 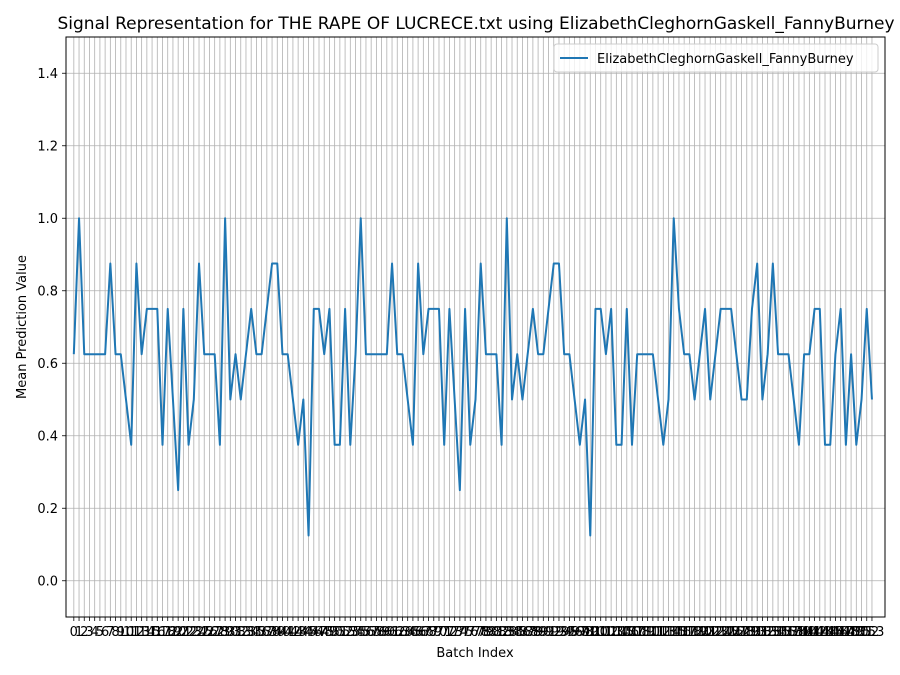 What do you see at coordinates (240, 632) in the screenshot?
I see `x-tick-label: 32` at bounding box center [240, 632].